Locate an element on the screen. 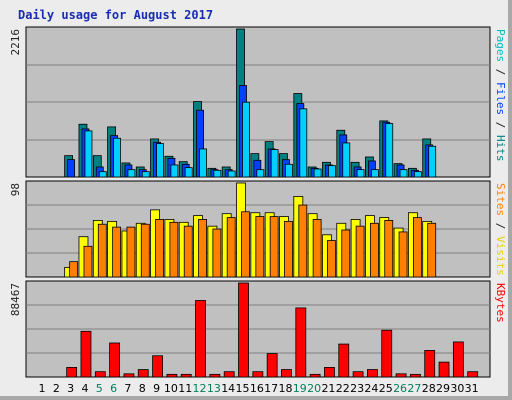 The image size is (512, 400). x-tick-label-day-26: 26 is located at coordinates (400, 388).